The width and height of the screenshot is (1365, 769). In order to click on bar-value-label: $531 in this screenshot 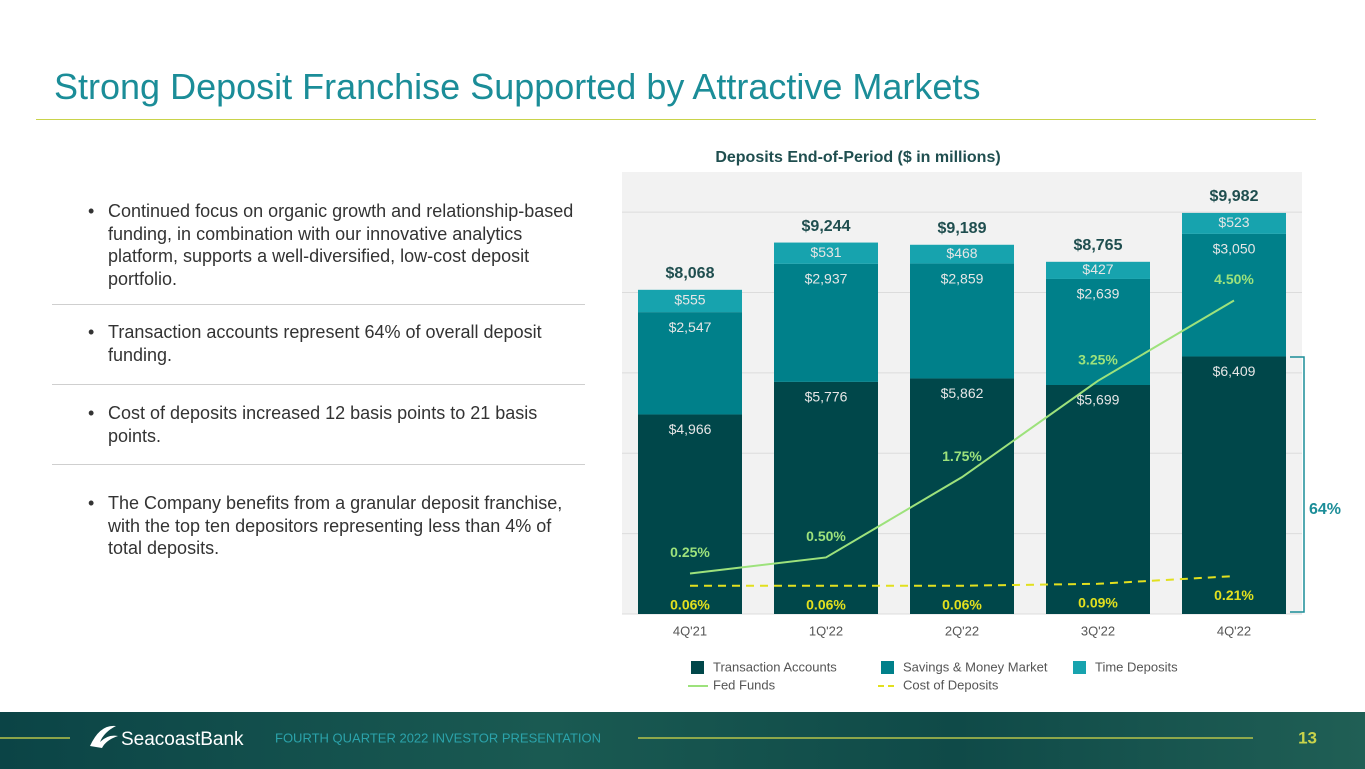, I will do `click(825, 252)`.